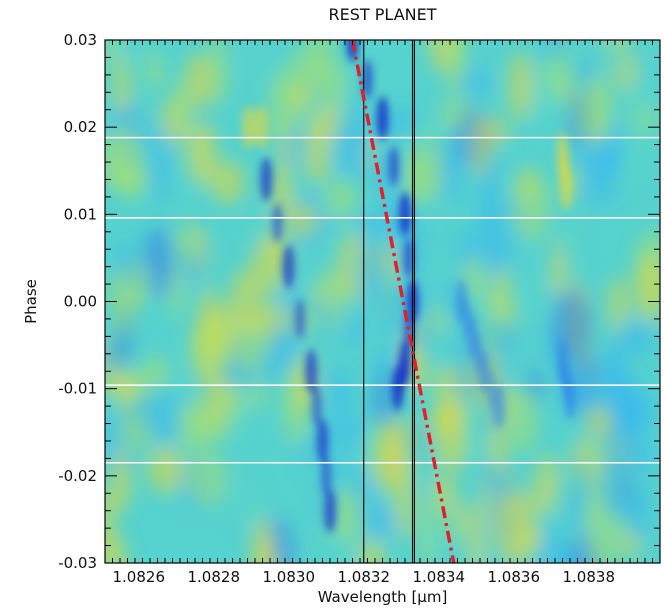  What do you see at coordinates (364, 577) in the screenshot?
I see `x-tick-label: 1.0832` at bounding box center [364, 577].